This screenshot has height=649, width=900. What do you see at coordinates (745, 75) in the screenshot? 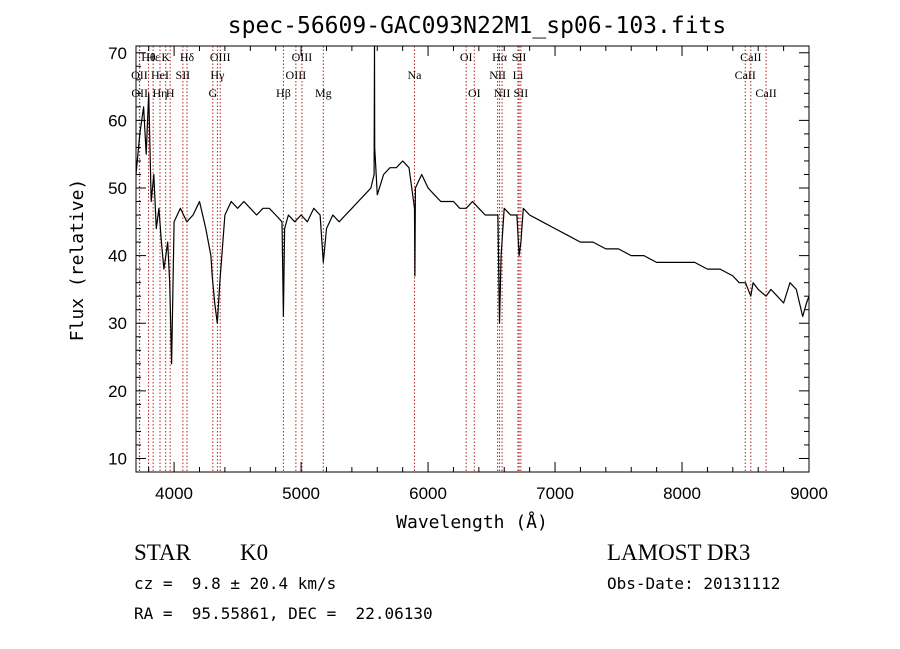
I see `line-marker-label-27: CaII` at bounding box center [745, 75].